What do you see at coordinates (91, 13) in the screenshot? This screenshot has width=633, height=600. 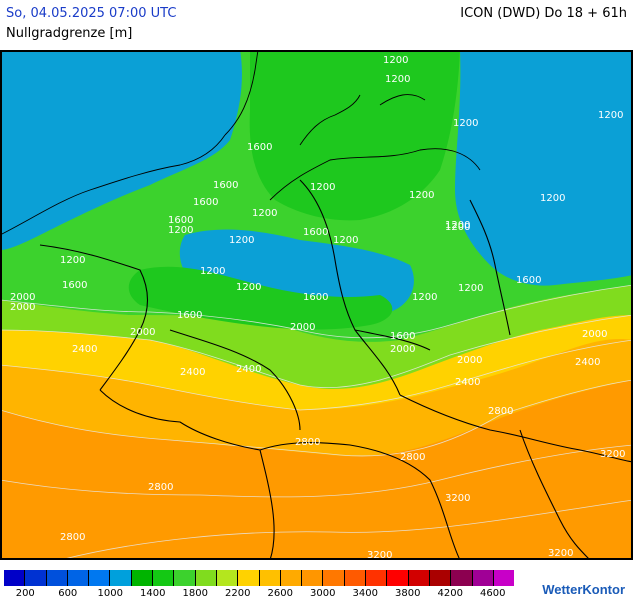 I see `valid-datetime: So, 04.05.2025 07:00 UTC` at bounding box center [91, 13].